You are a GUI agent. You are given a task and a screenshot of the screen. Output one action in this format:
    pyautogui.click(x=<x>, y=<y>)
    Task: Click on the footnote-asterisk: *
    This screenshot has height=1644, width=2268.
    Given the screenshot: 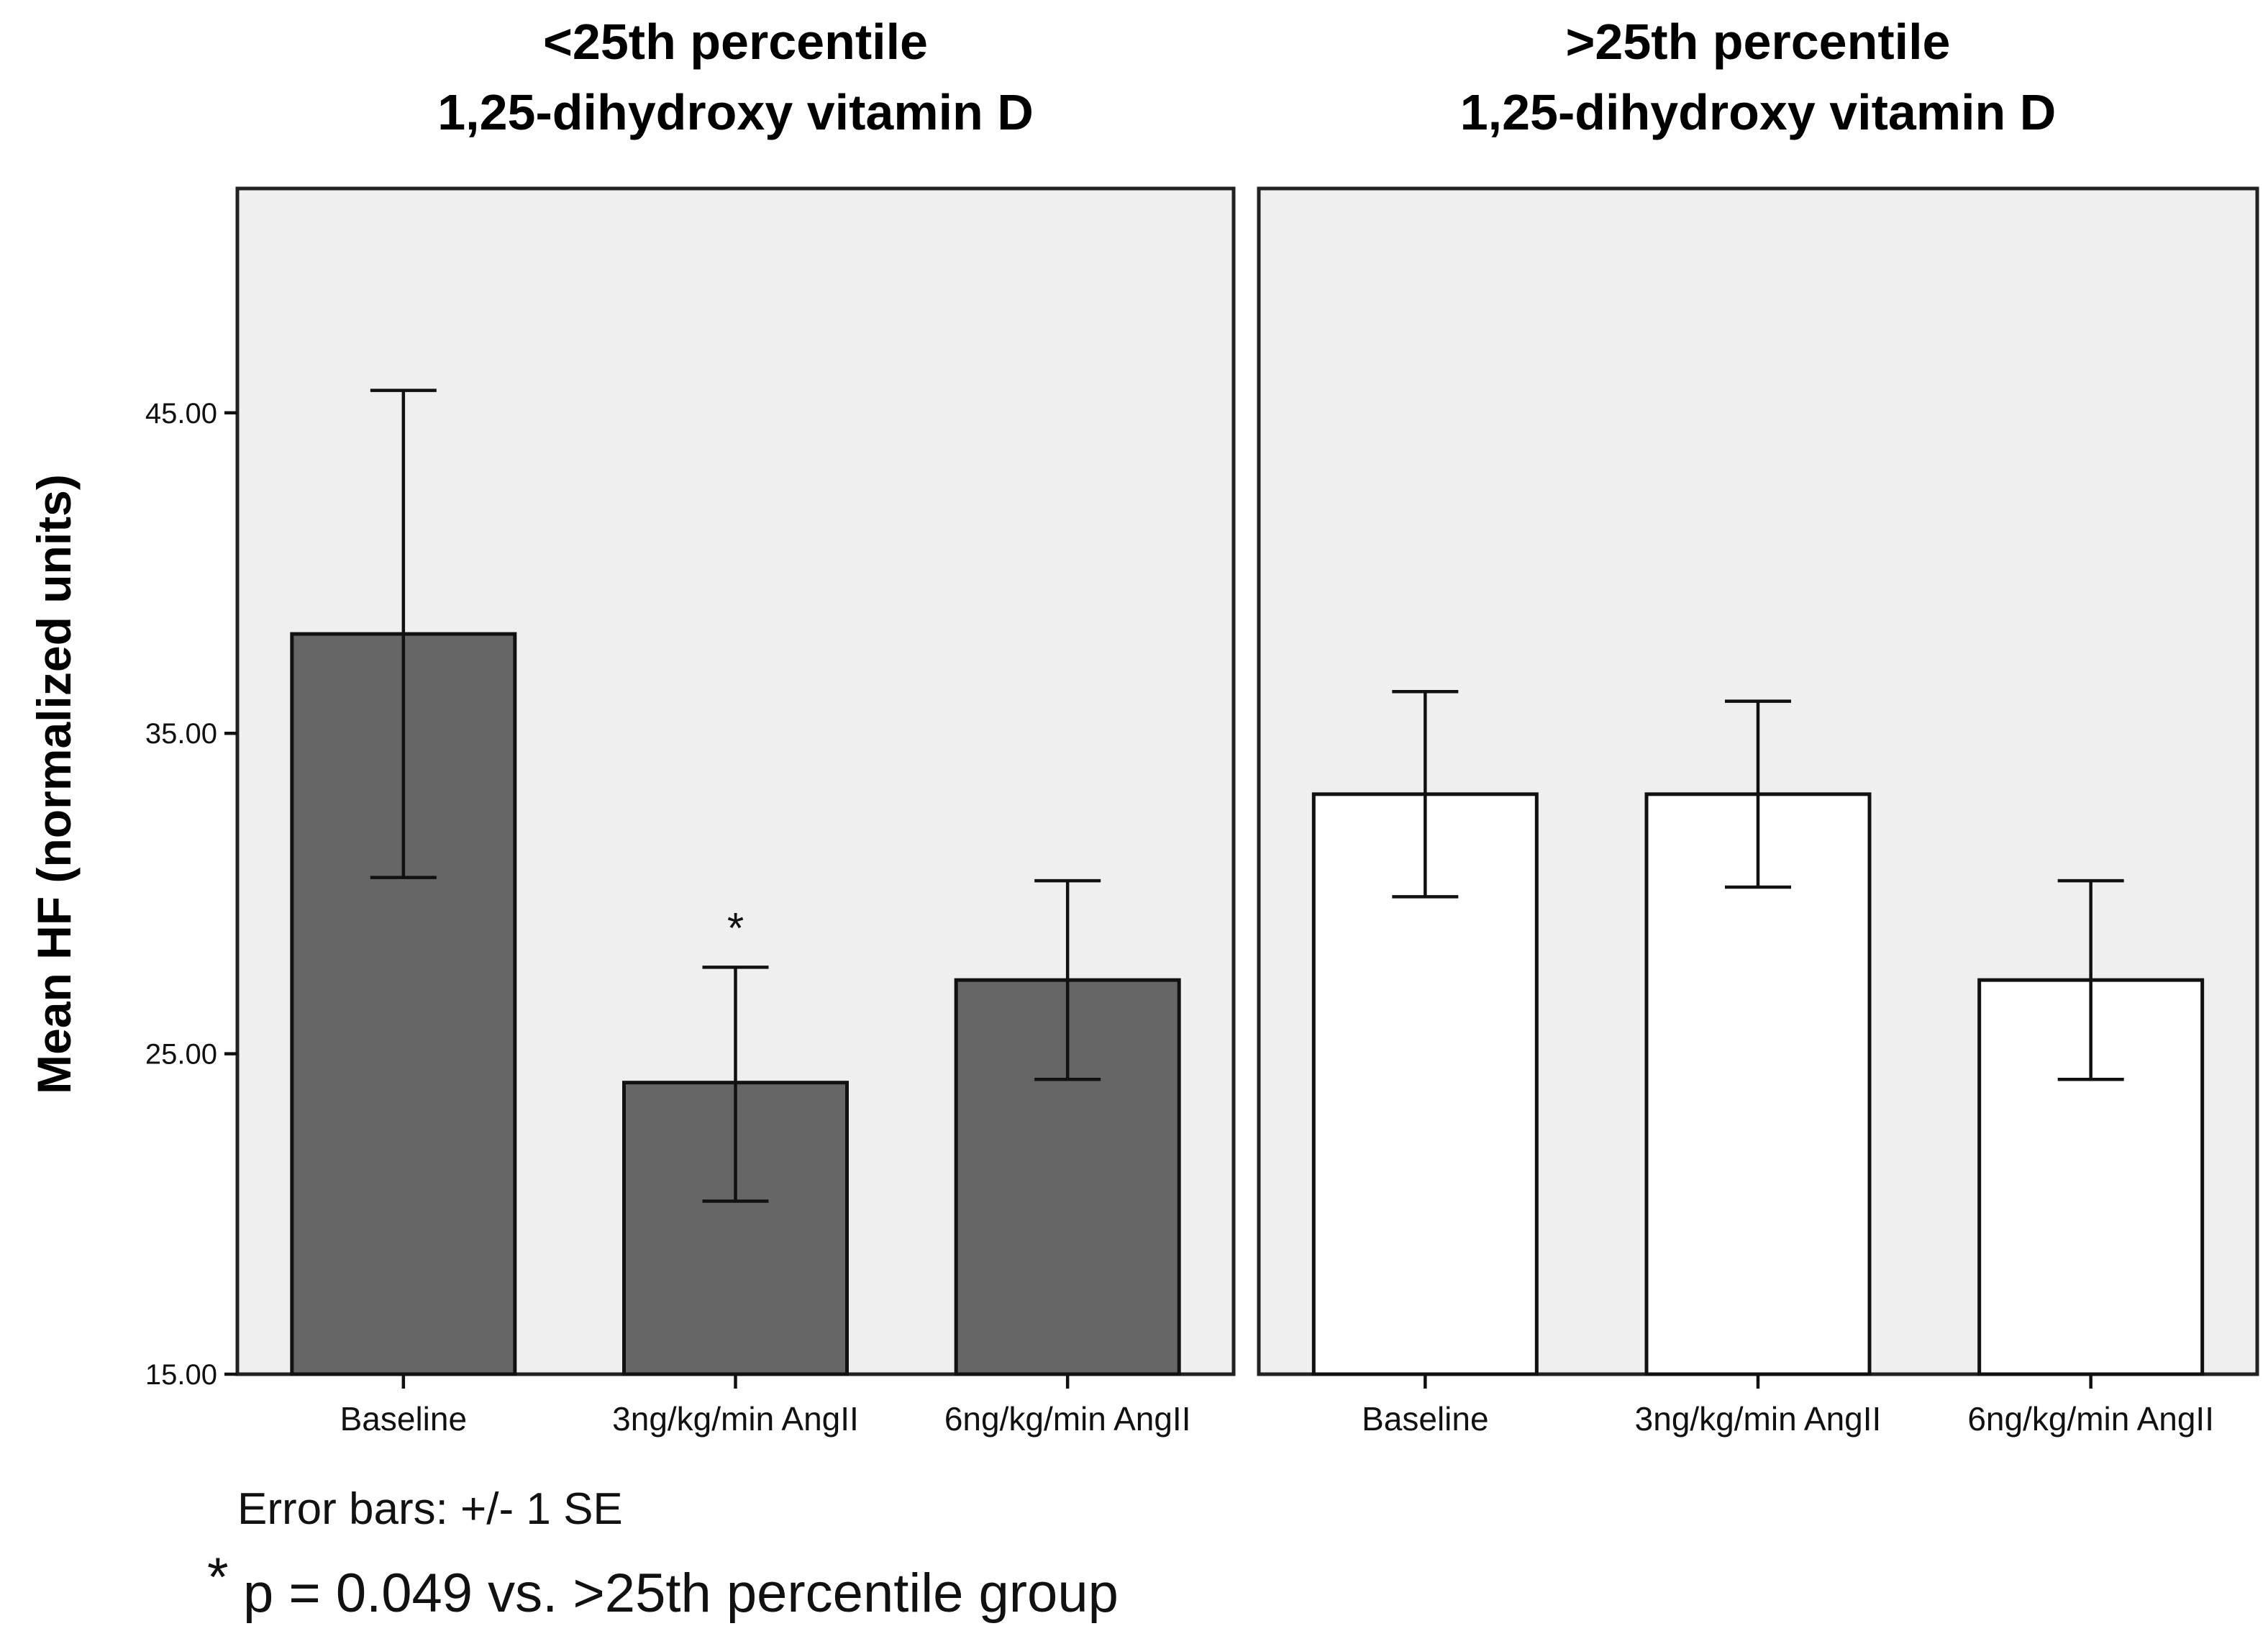 What is the action you would take?
    pyautogui.click(x=218, y=1577)
    